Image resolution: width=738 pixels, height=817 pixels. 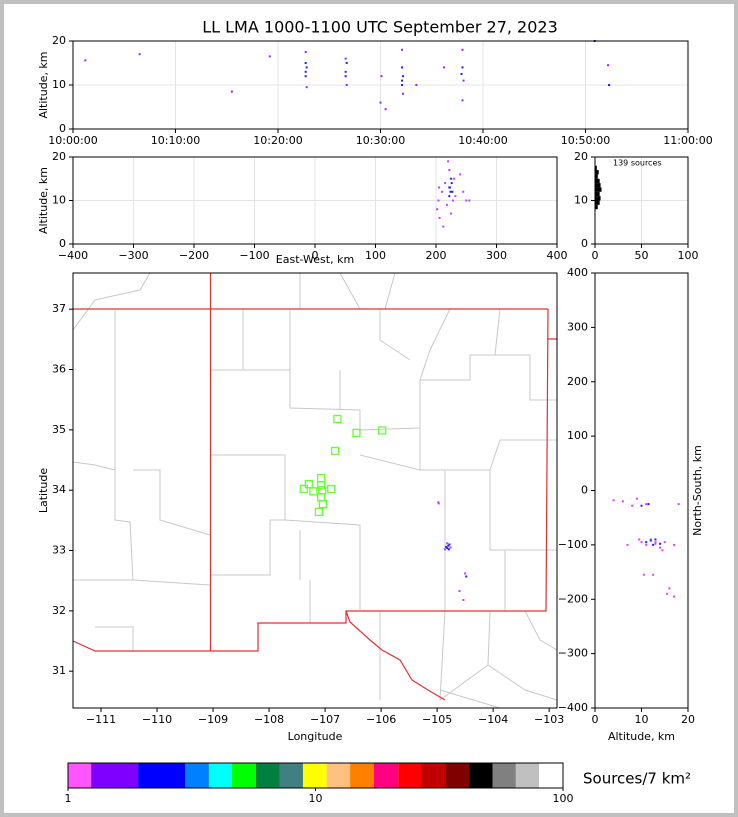 What do you see at coordinates (688, 719) in the screenshot?
I see `x-tick-label: 20` at bounding box center [688, 719].